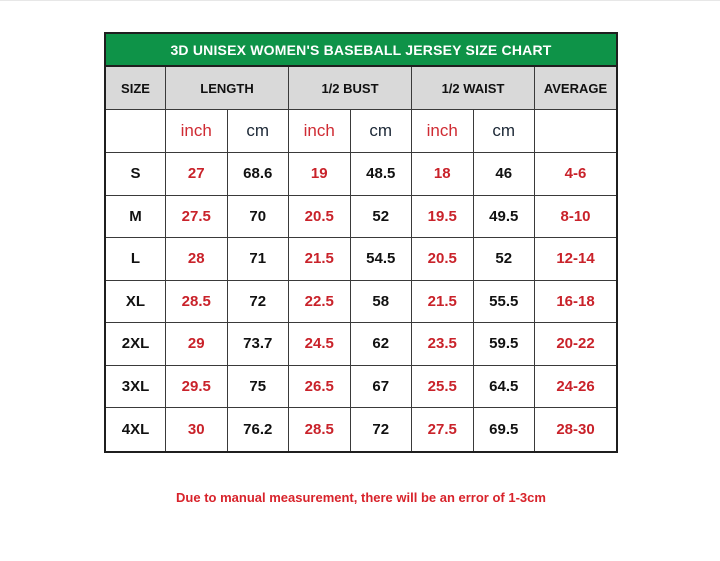 This screenshot has width=720, height=561. I want to click on row-4xl-size: 4XL, so click(136, 429).